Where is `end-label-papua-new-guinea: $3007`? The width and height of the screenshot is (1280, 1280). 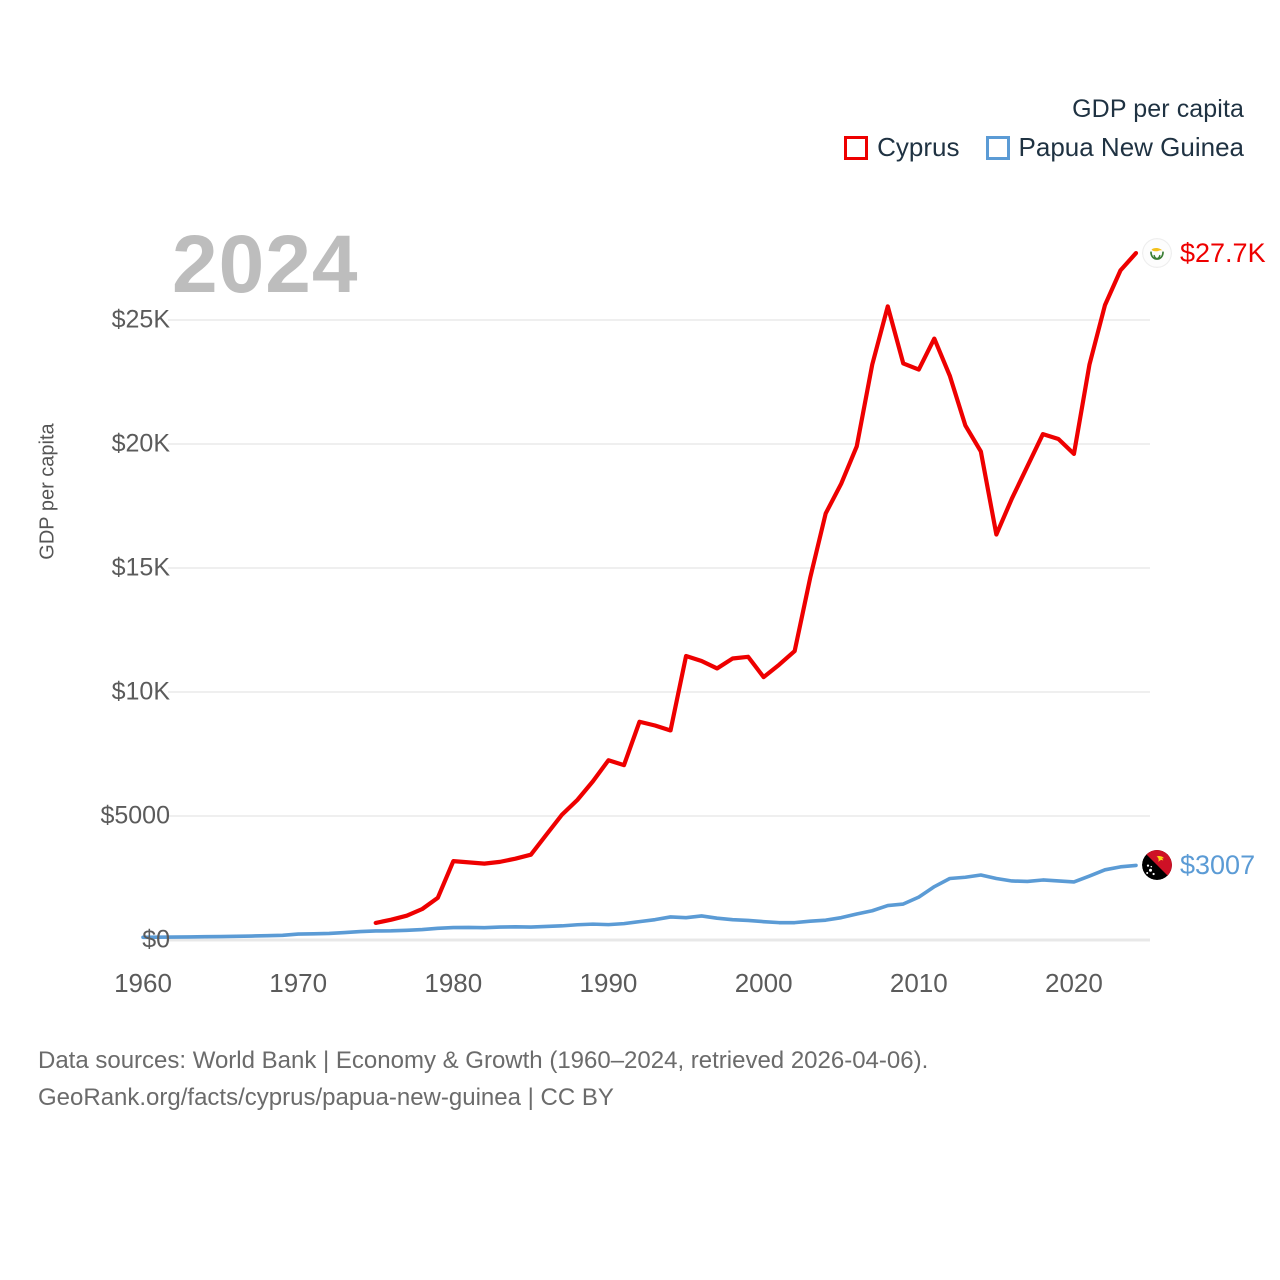 end-label-papua-new-guinea: $3007 is located at coordinates (1199, 865).